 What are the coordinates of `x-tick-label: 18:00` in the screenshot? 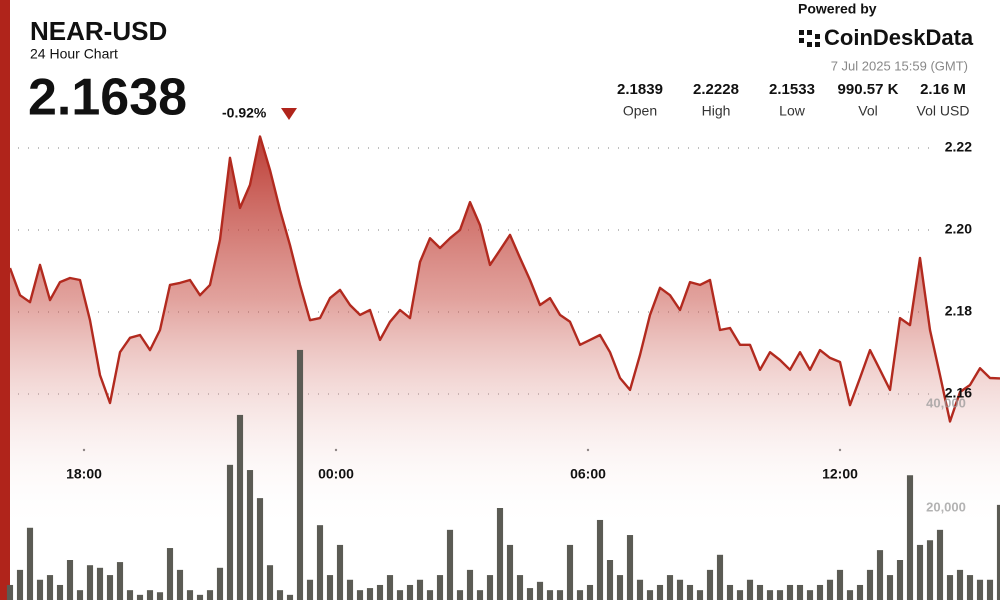 It's located at (84, 474).